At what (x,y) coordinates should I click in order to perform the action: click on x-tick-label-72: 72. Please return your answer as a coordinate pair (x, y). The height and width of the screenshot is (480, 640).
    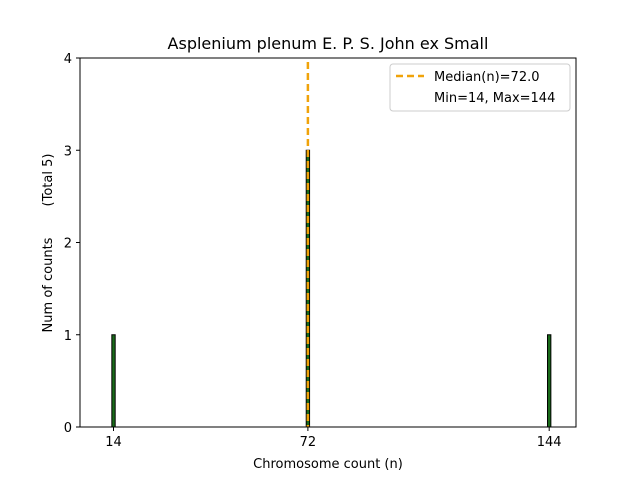
    Looking at the image, I should click on (308, 442).